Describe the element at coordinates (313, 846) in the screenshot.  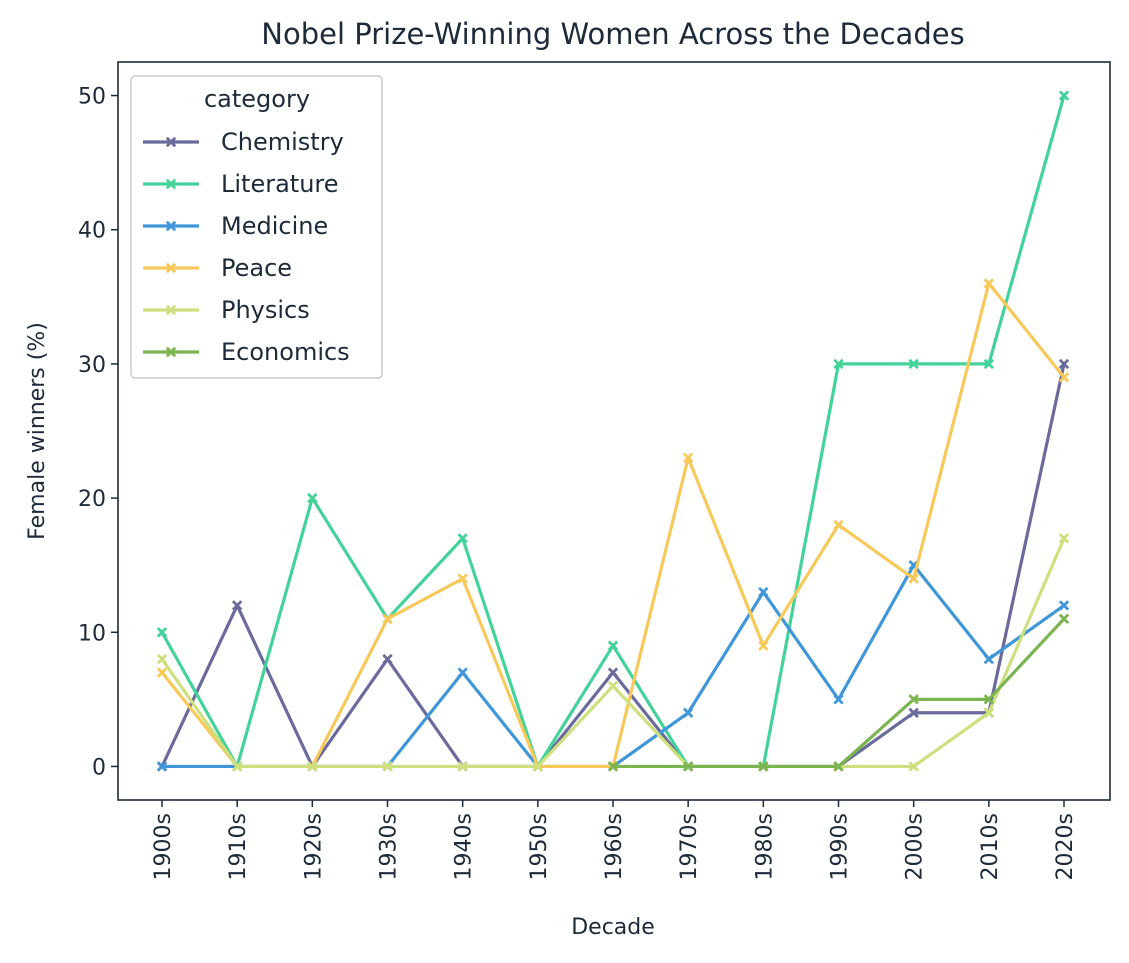
I see `x-tick-label: 1920s` at that location.